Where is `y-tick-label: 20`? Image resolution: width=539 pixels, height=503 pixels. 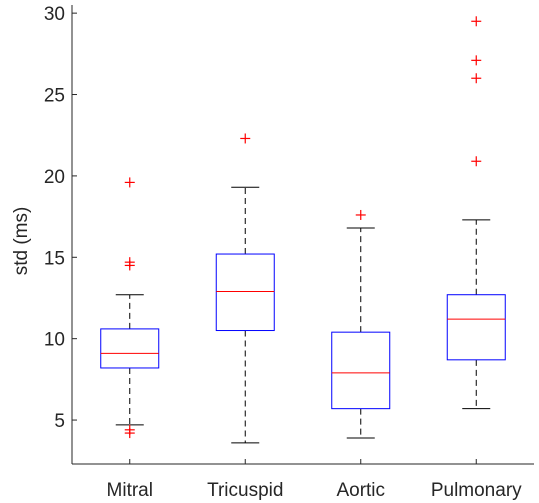
y-tick-label: 20 is located at coordinates (54, 177).